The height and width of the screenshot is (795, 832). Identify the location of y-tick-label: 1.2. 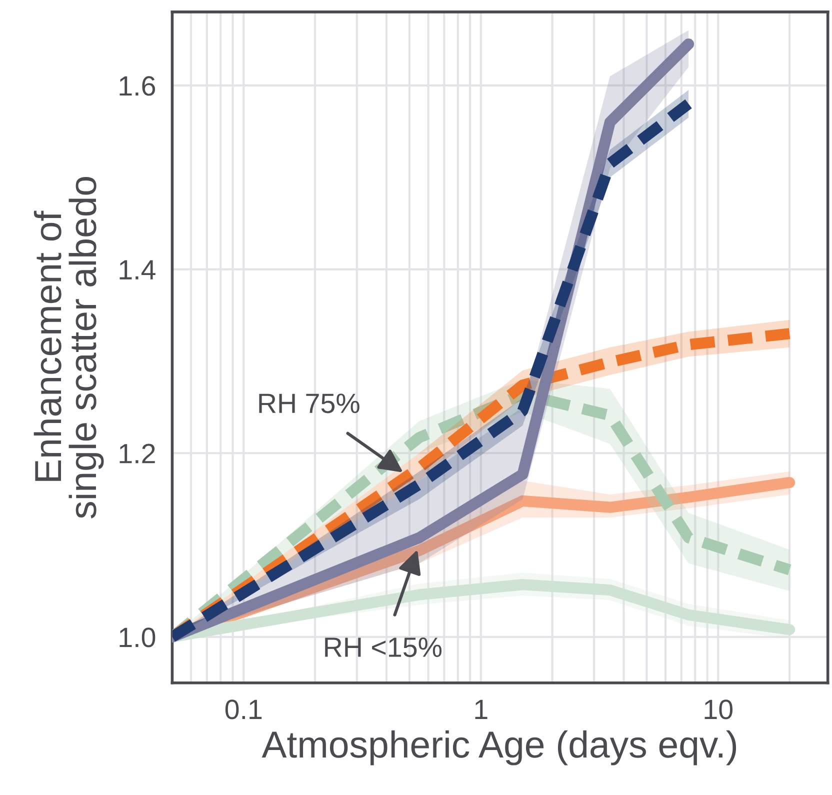
(137, 454).